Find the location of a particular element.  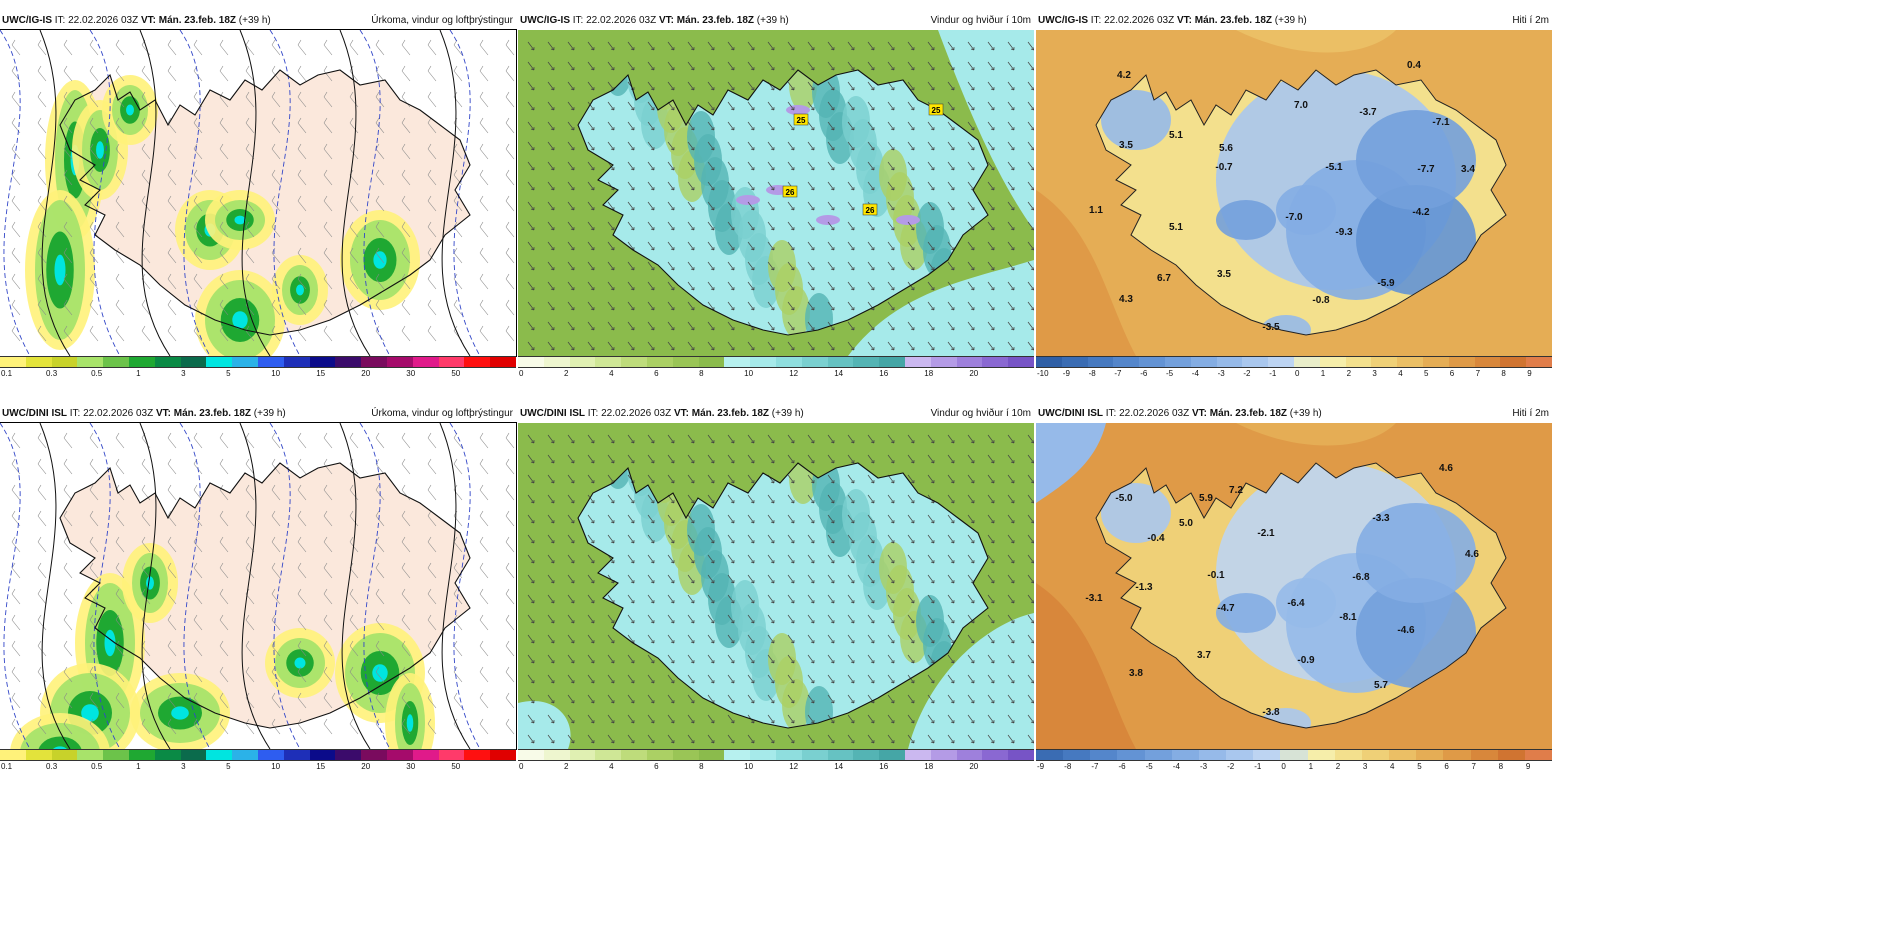

valid-time: Mán. 23.feb. 18Z is located at coordinates (197, 20).